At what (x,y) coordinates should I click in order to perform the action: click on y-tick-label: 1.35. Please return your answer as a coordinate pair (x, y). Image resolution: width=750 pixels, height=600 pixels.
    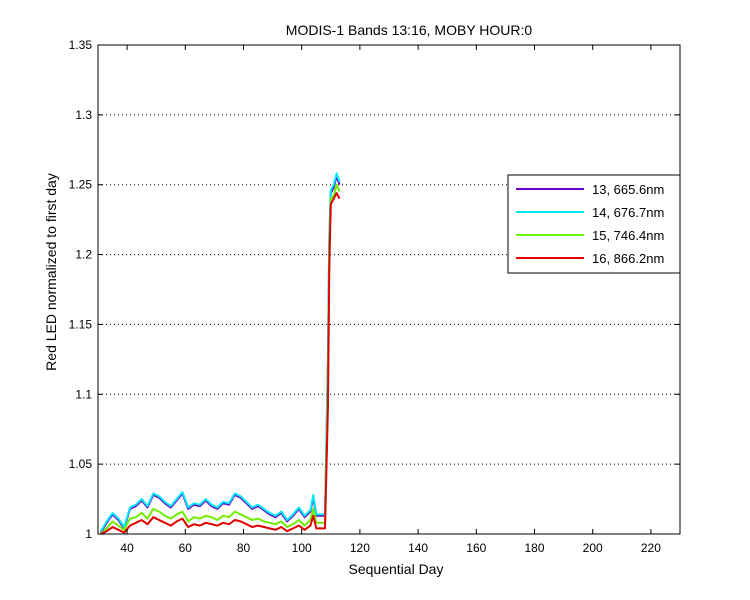
    Looking at the image, I should click on (81, 45).